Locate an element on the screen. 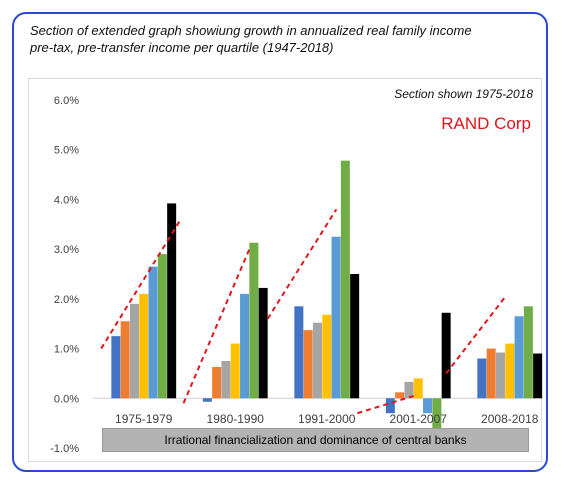 The width and height of the screenshot is (565, 486). y-tick-label: 3.0% is located at coordinates (66, 250).